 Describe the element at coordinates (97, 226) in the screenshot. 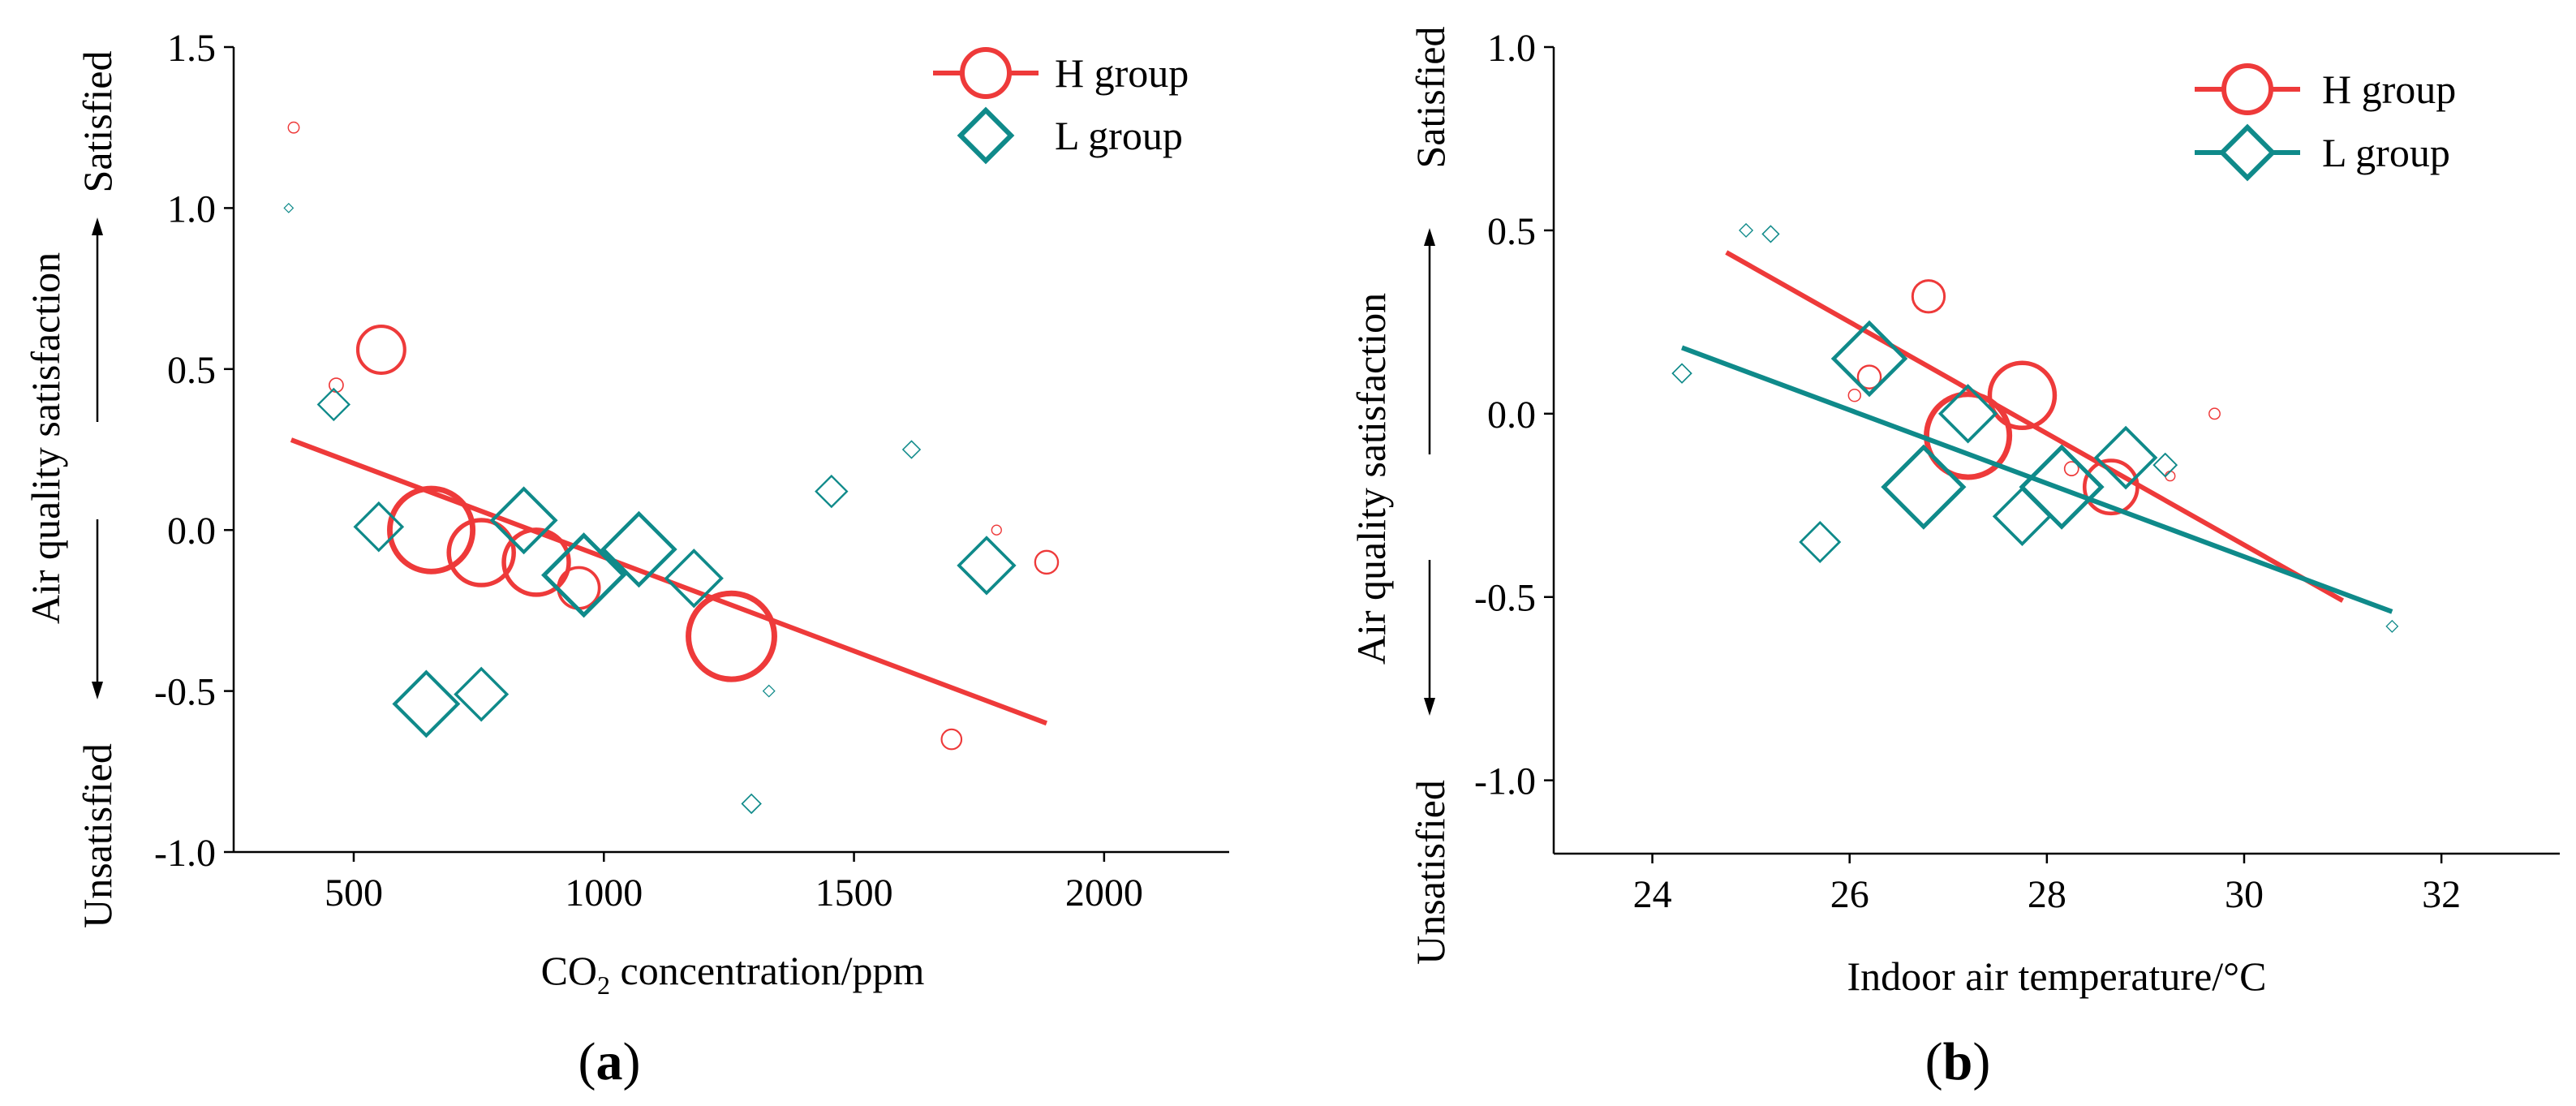

I see `panel-a-up-arrow-head` at that location.